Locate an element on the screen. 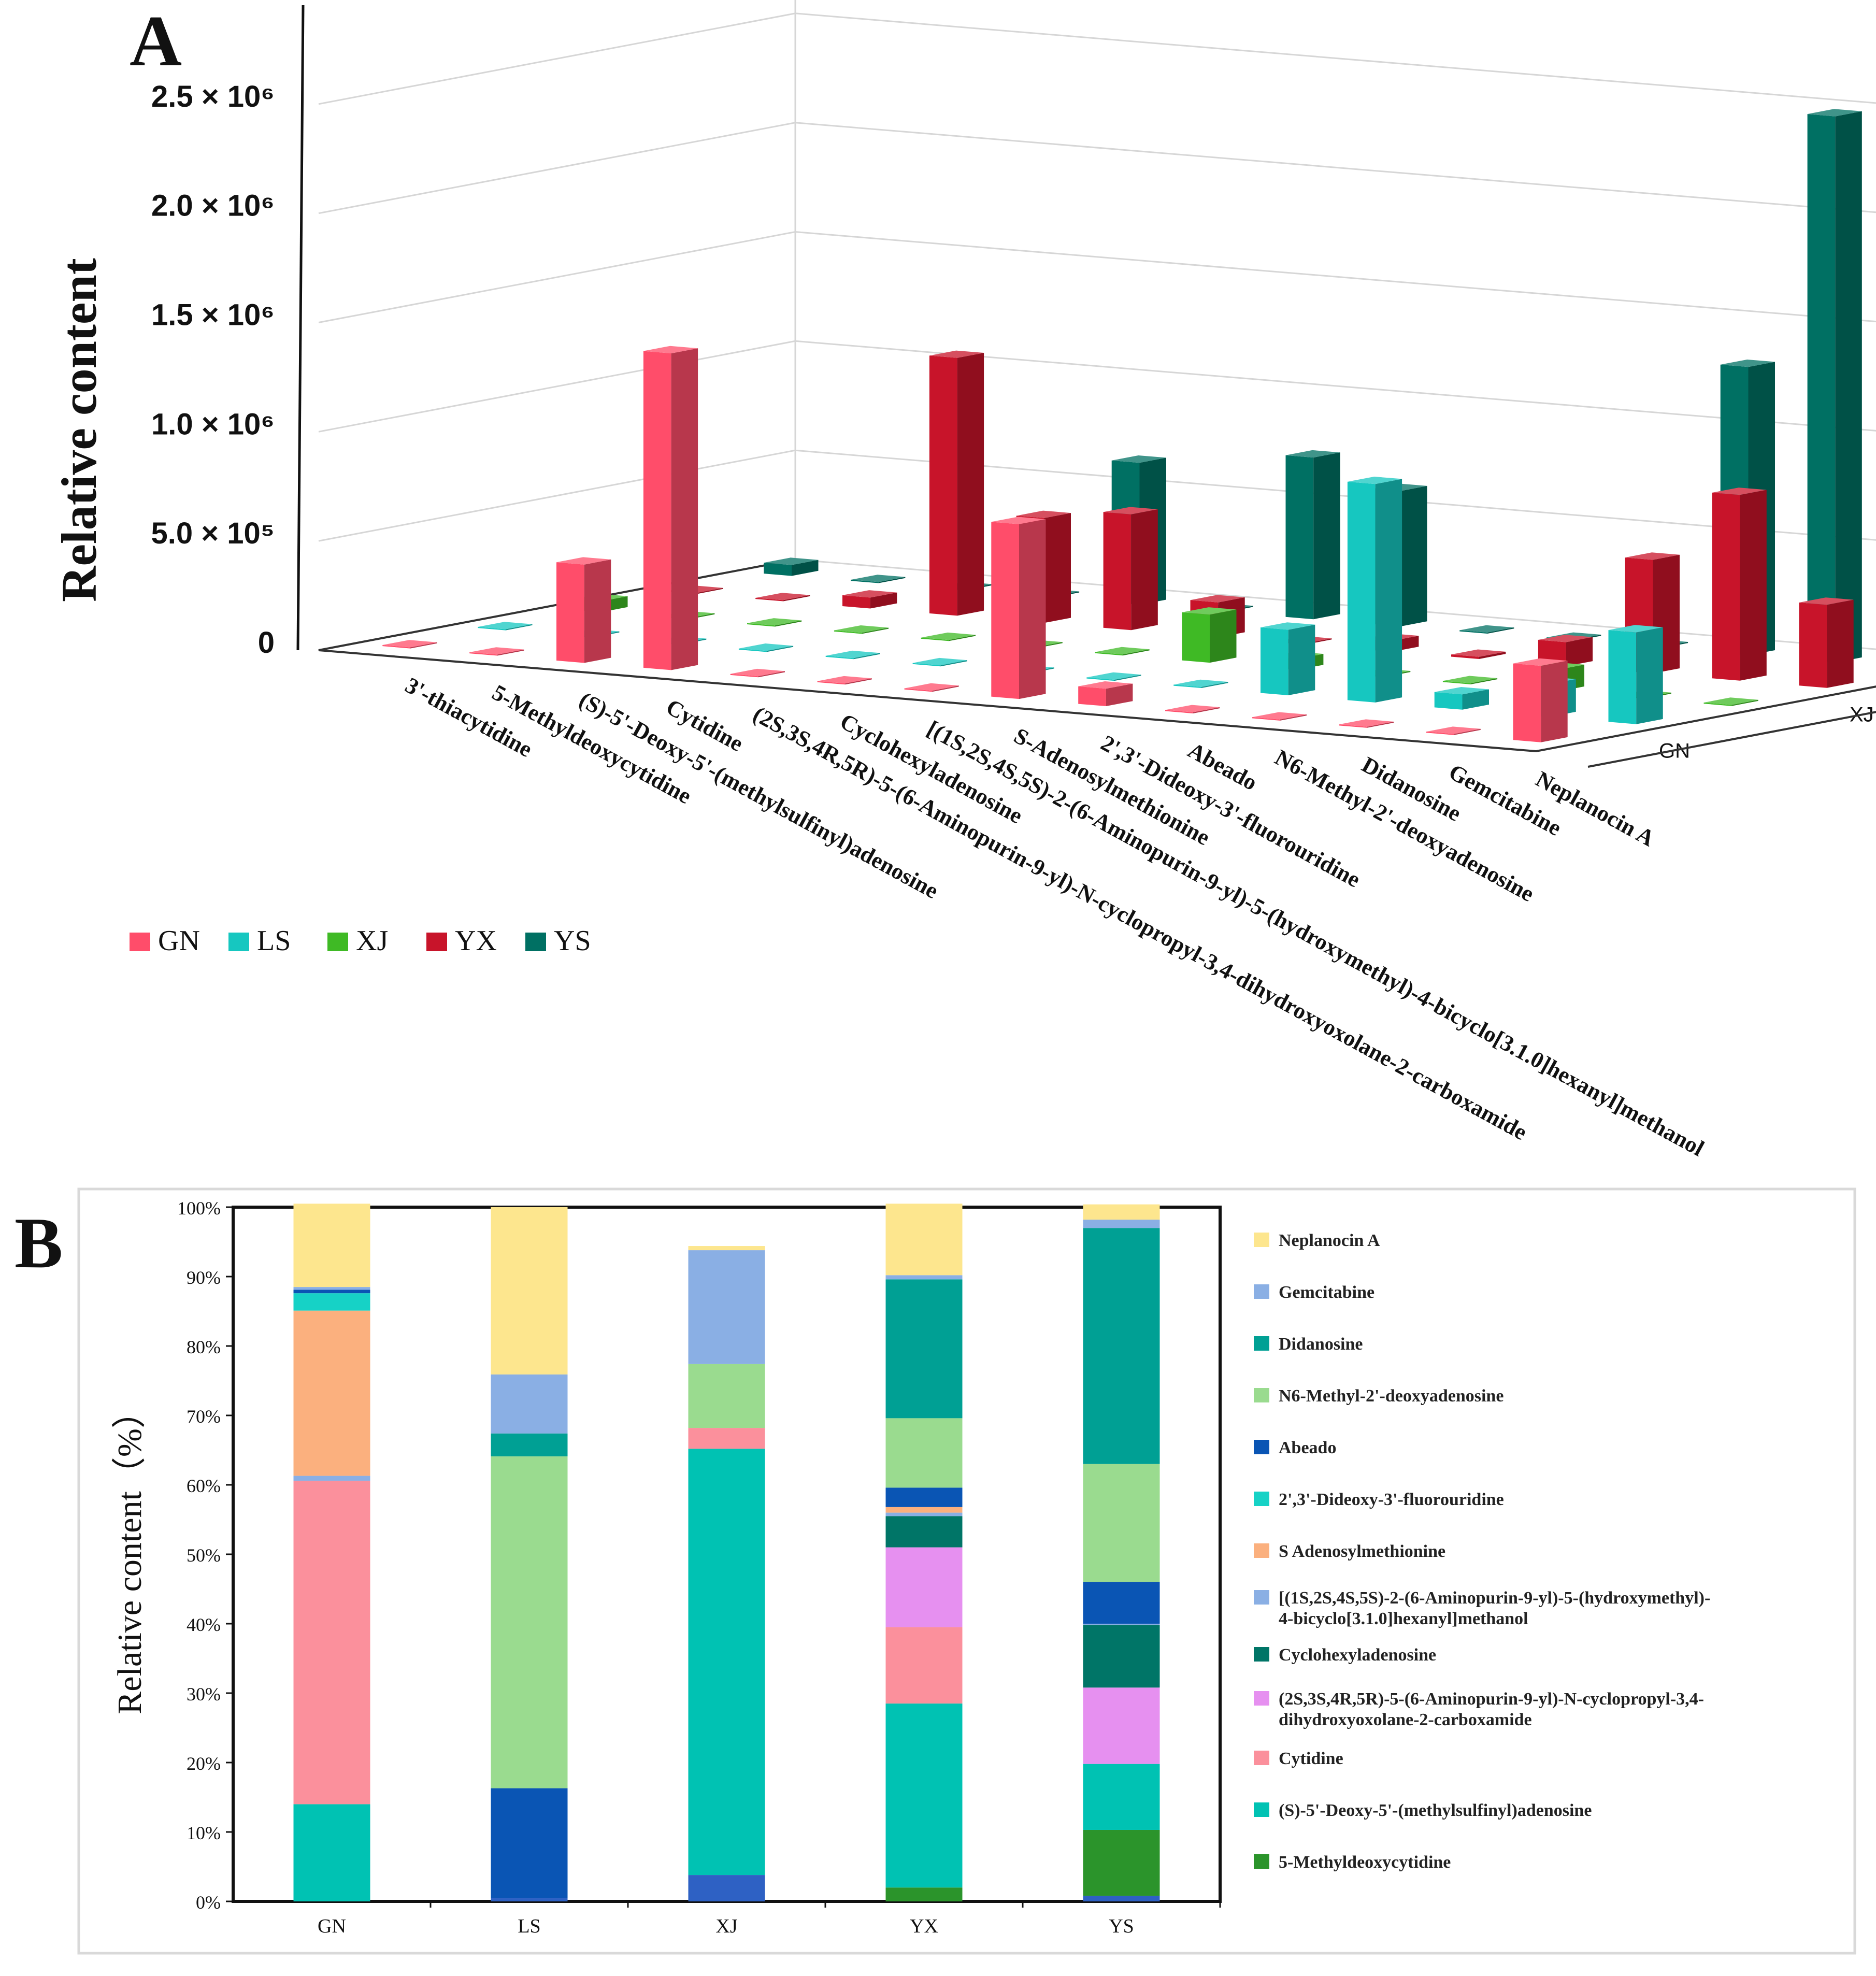  segment-cyclohexyladenosine-yx is located at coordinates (924, 1532).